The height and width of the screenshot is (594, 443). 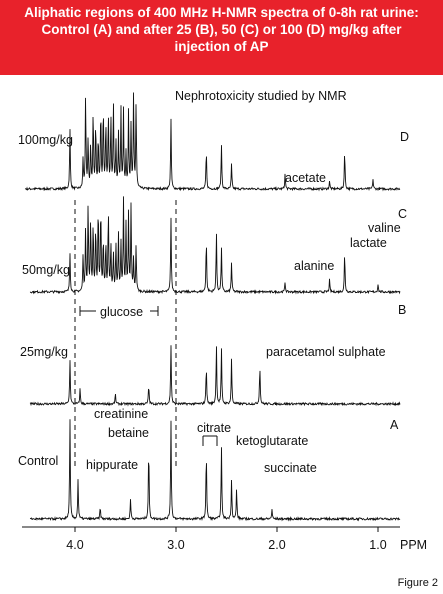 I want to click on label: 100mg/kg, so click(x=45, y=140).